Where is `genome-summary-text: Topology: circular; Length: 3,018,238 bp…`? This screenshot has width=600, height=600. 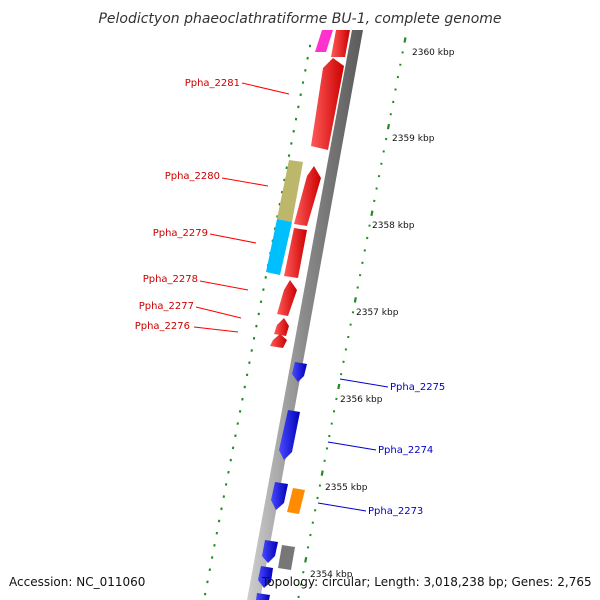 genome-summary-text: Topology: circular; Length: 3,018,238 bp… is located at coordinates (426, 582).